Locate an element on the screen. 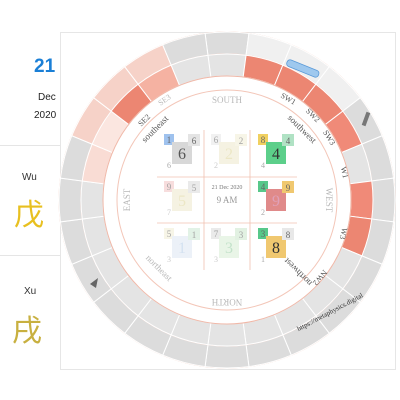  palace-period-star: 6 is located at coordinates (182, 154).